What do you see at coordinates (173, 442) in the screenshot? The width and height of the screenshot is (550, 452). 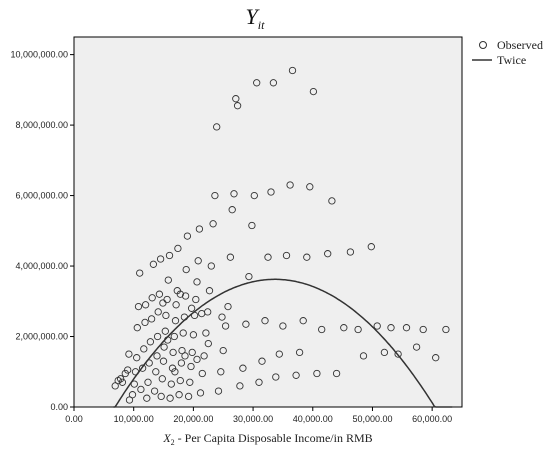 I see `x-axis-label-subscript: 2` at bounding box center [173, 442].